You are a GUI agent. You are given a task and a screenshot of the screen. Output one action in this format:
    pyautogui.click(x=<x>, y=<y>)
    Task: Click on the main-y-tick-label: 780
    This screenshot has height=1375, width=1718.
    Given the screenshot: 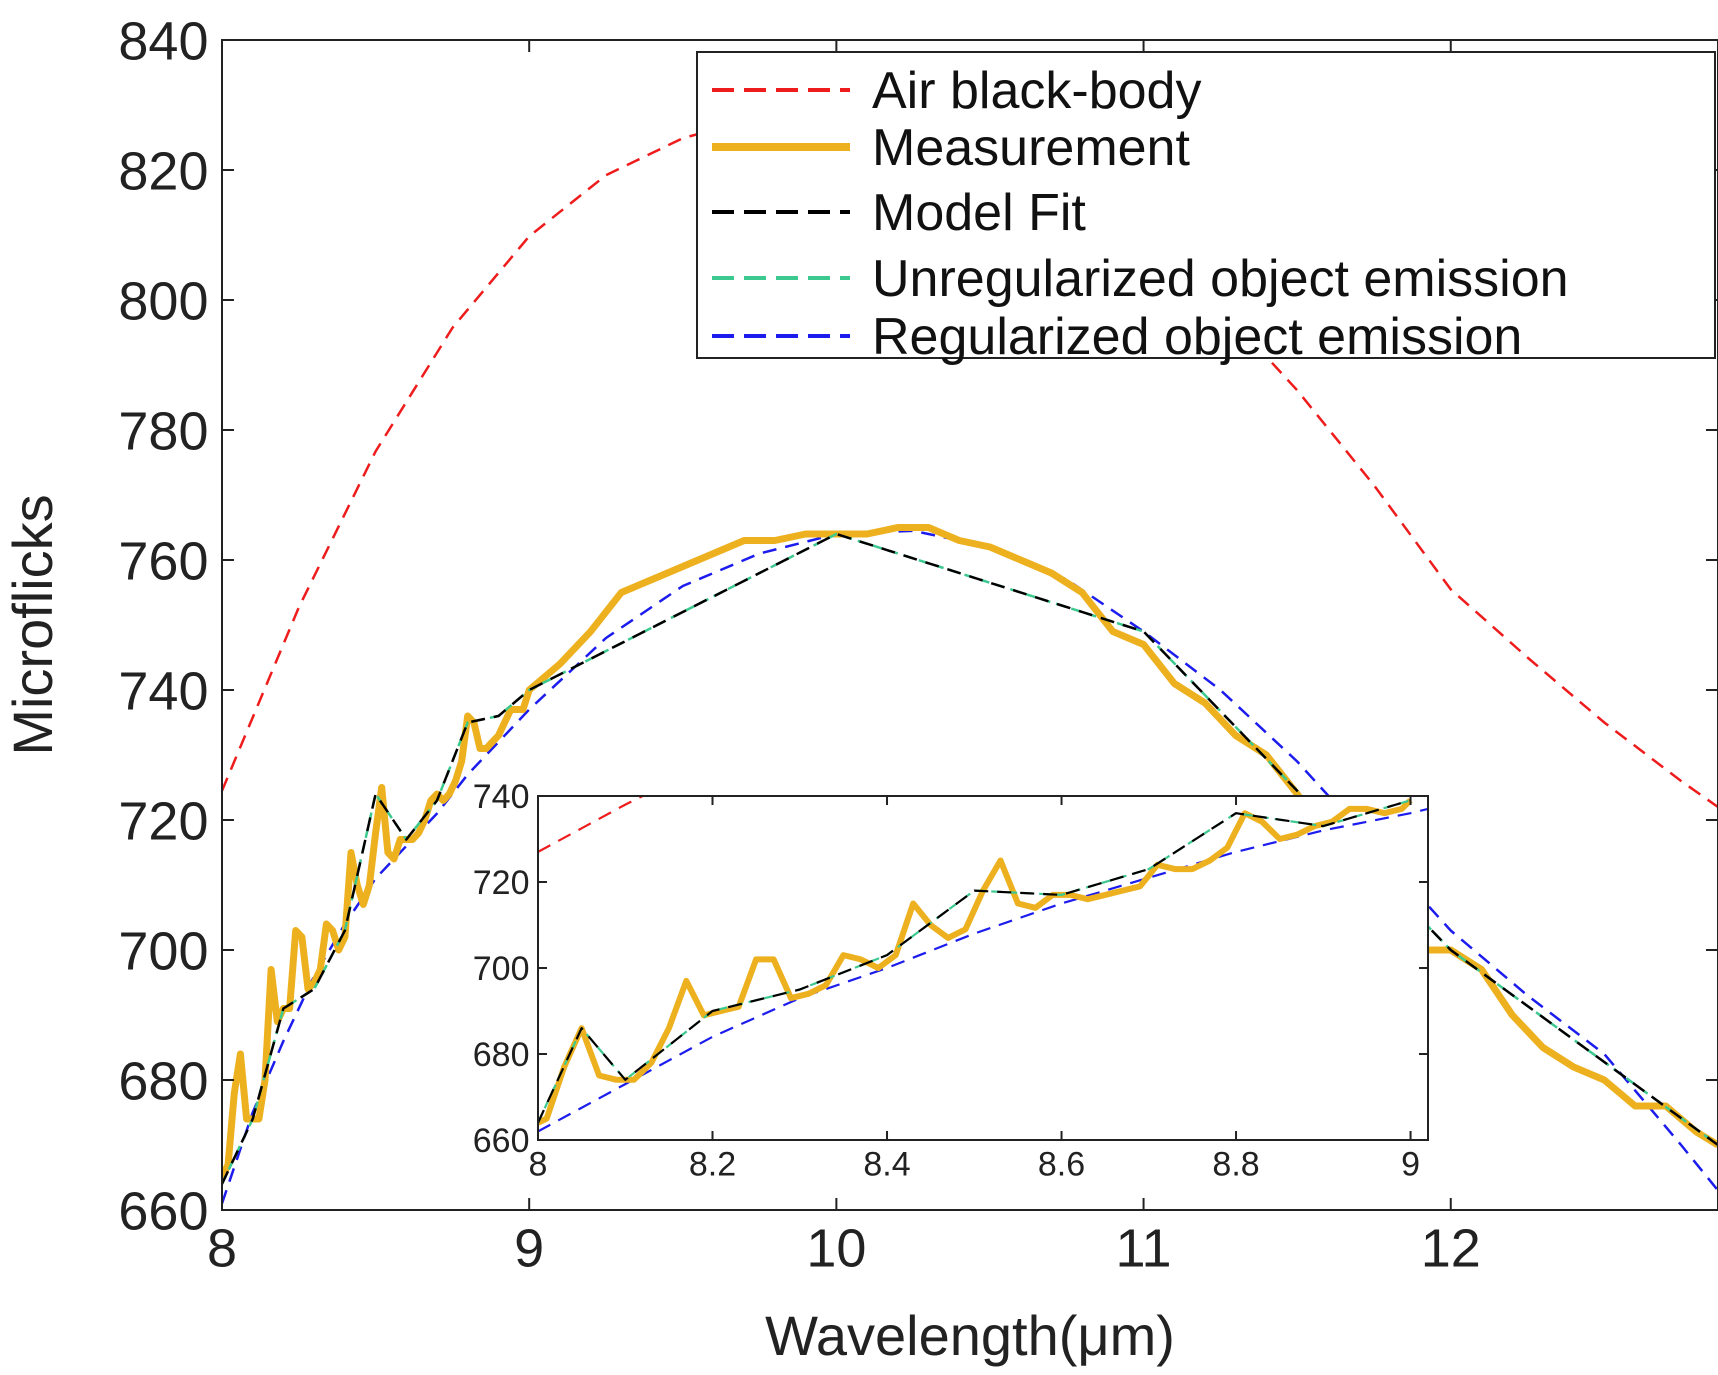 What is the action you would take?
    pyautogui.click(x=163, y=431)
    